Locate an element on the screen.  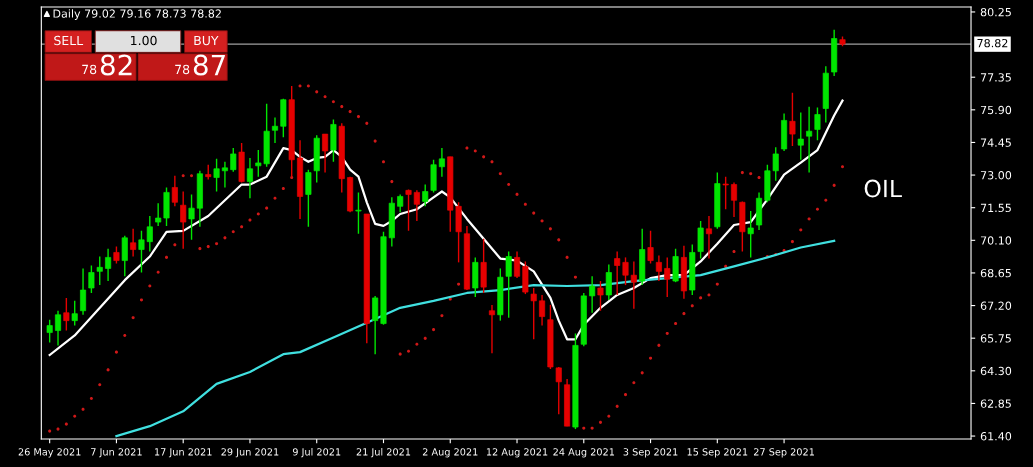
x-tick-label: 15 Sep 2021 is located at coordinates (717, 453).